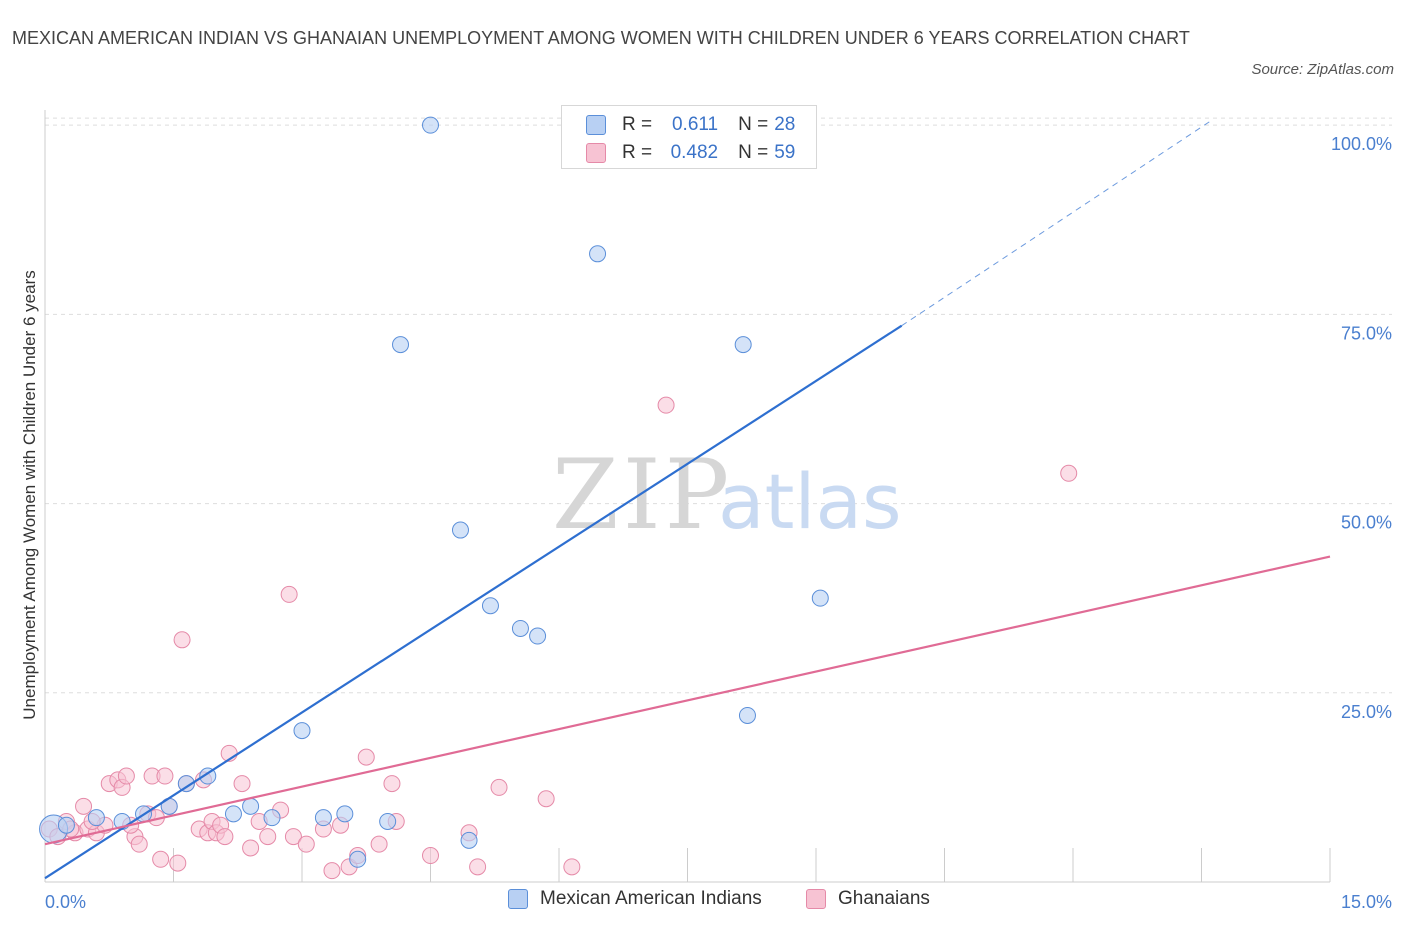  What do you see at coordinates (785, 124) in the screenshot?
I see `legend-n-value: 28` at bounding box center [785, 124].